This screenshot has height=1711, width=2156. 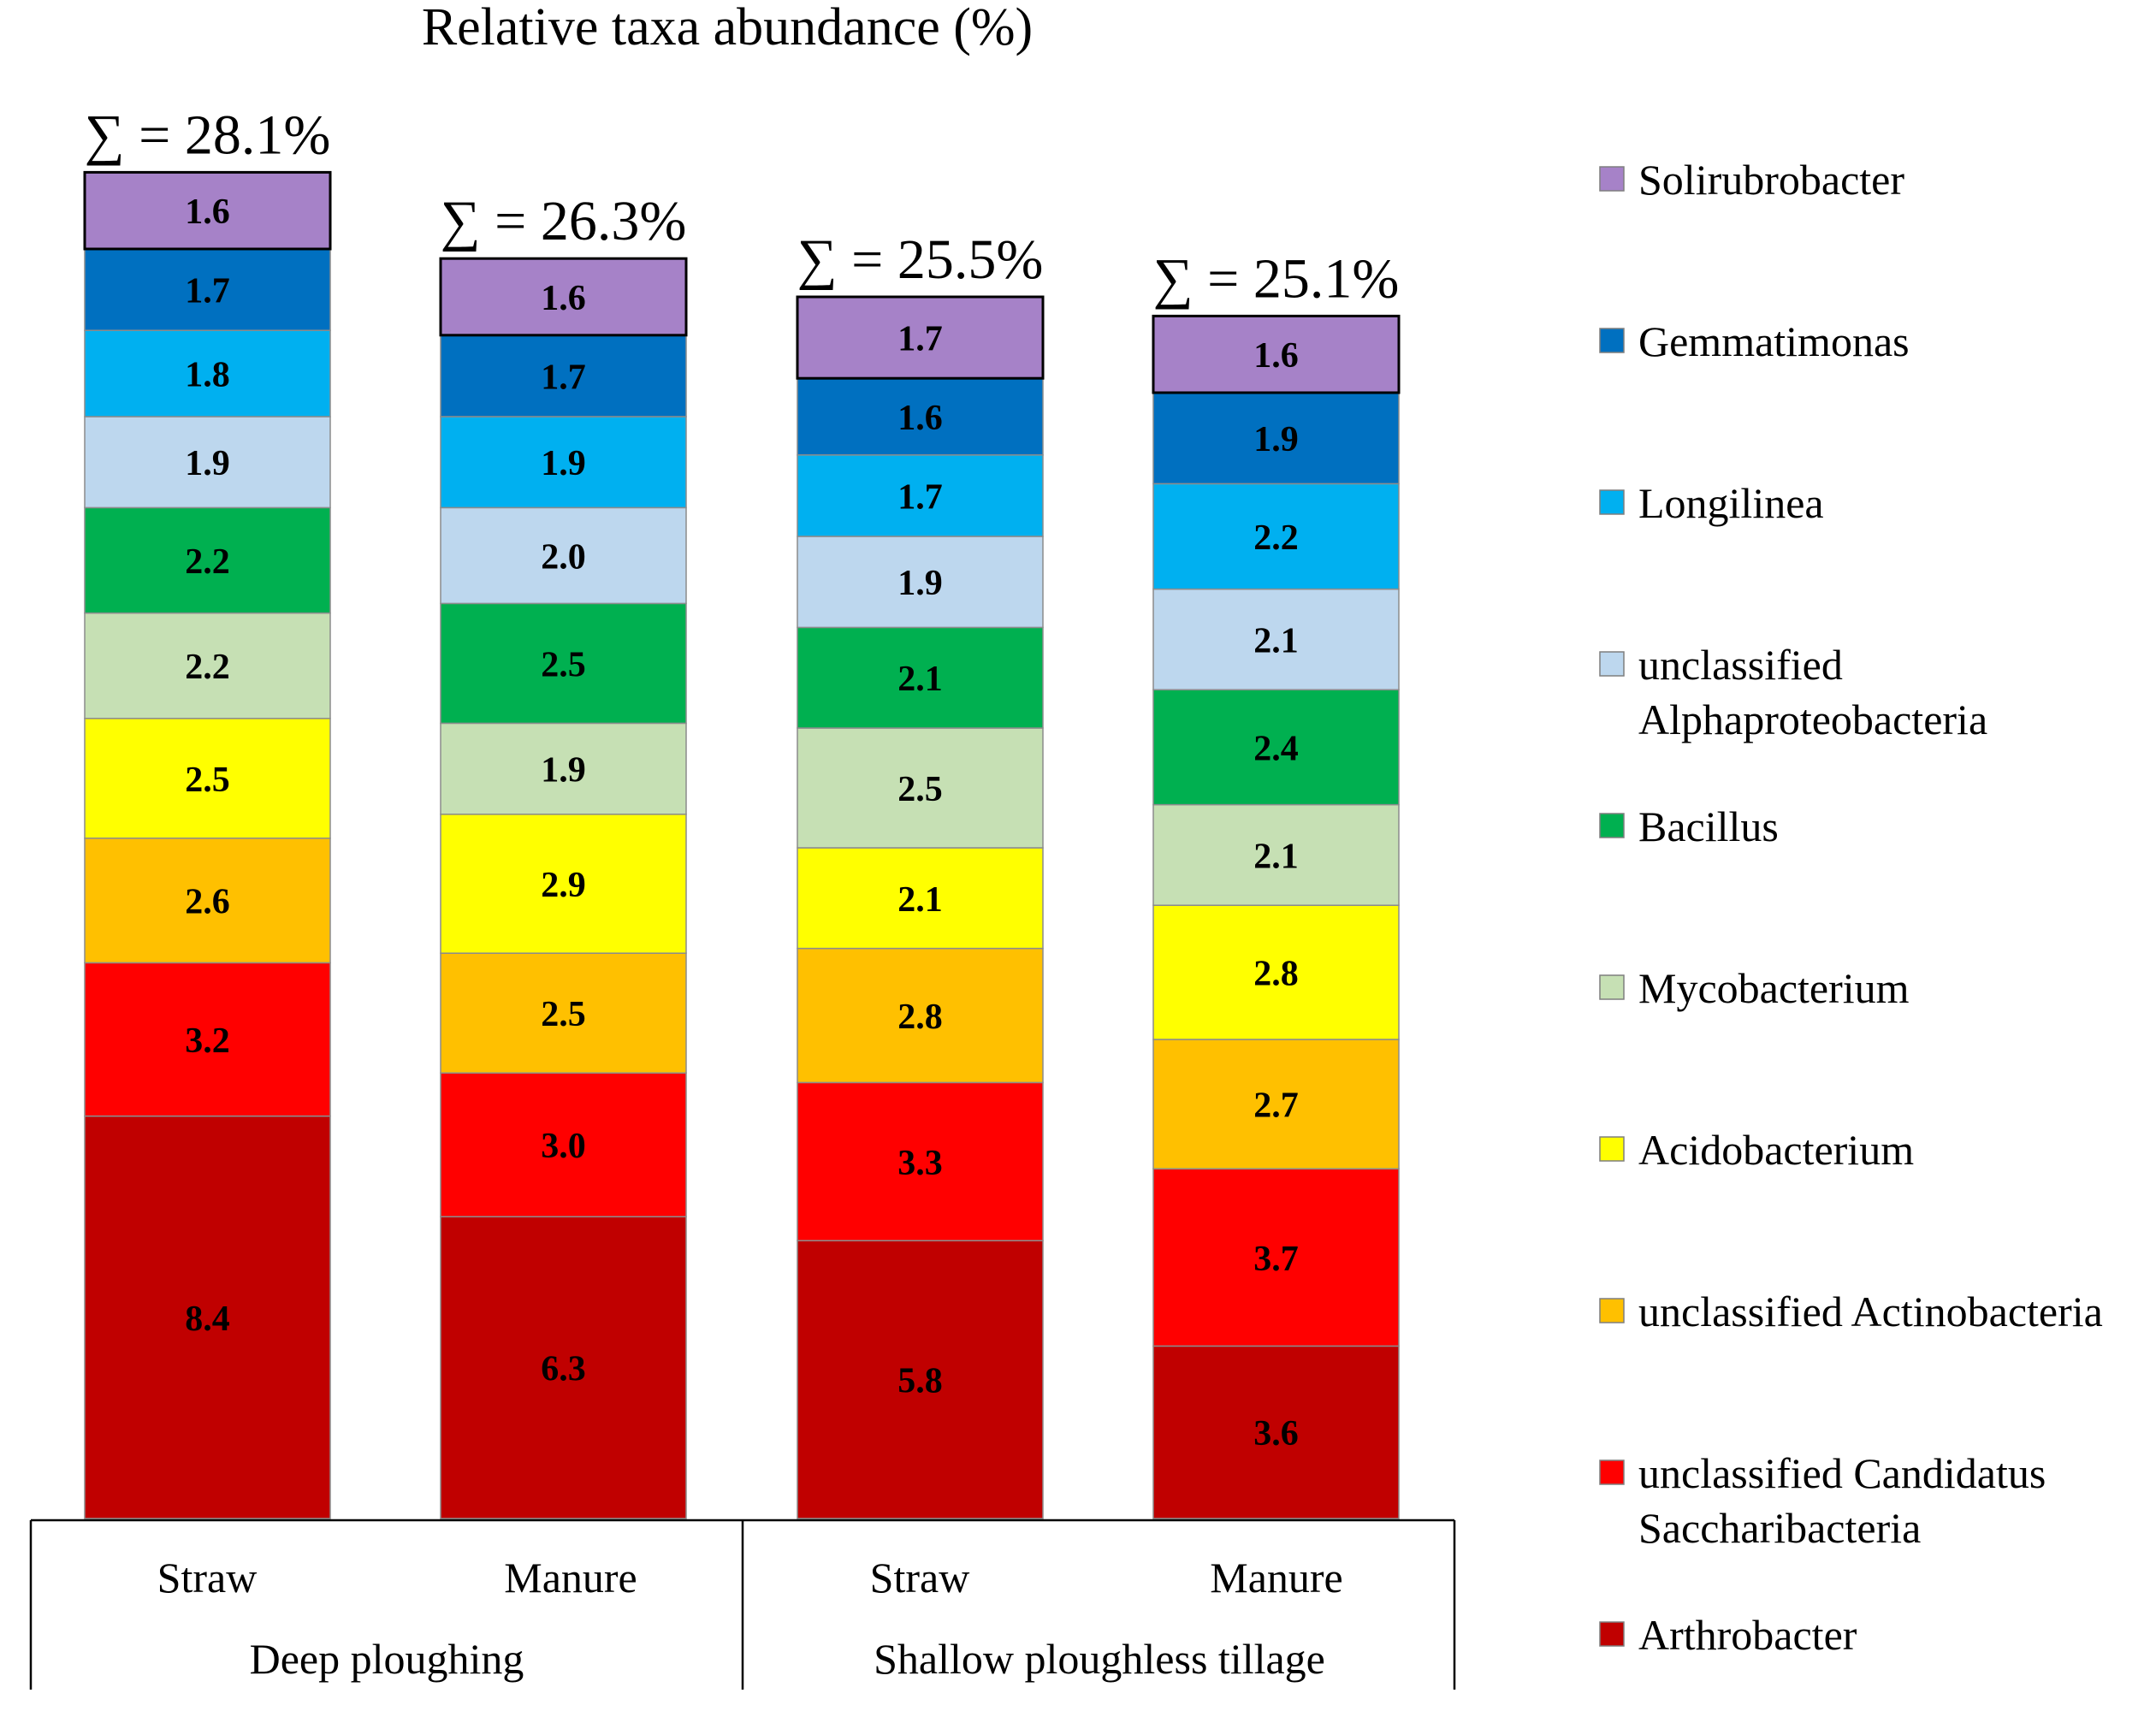 I want to click on segment-value-label: 1.8, so click(x=207, y=376).